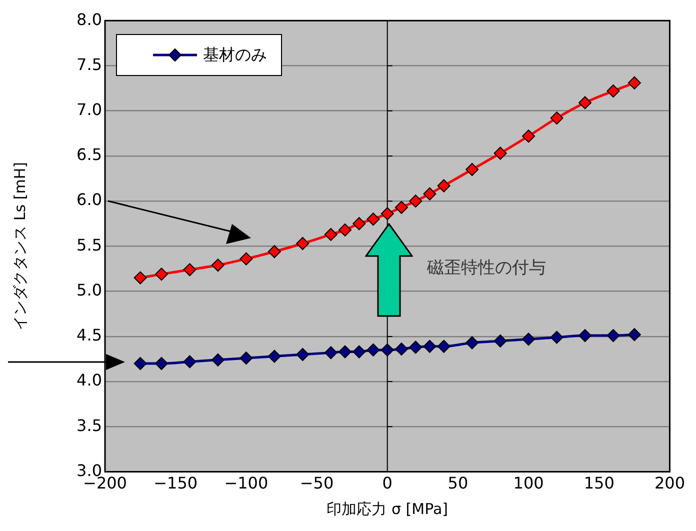 This screenshot has height=531, width=696. Describe the element at coordinates (599, 483) in the screenshot. I see `x-tick-label: 150` at that location.